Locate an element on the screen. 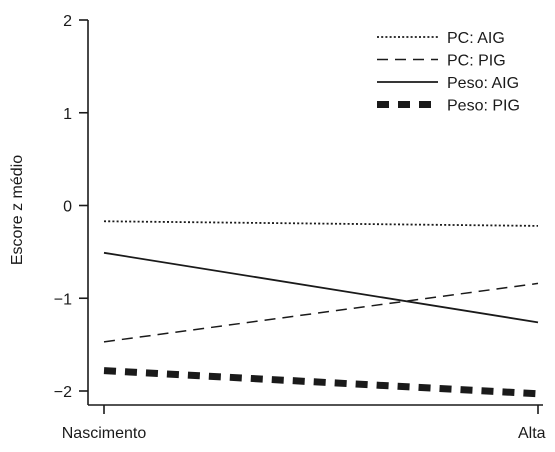 This screenshot has height=452, width=555. y-tick-label: 2 is located at coordinates (67, 21).